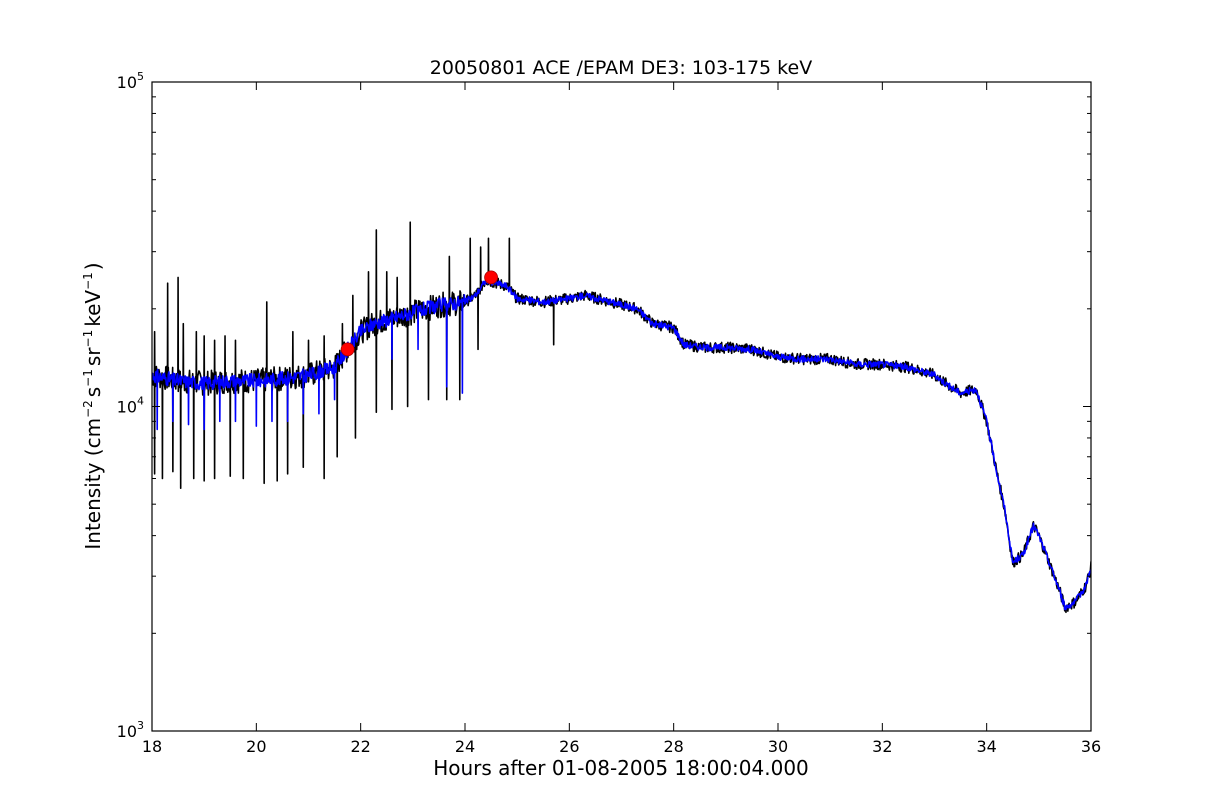 The image size is (1212, 812). What do you see at coordinates (140, 401) in the screenshot?
I see `y-tick-exponent: 4` at bounding box center [140, 401].